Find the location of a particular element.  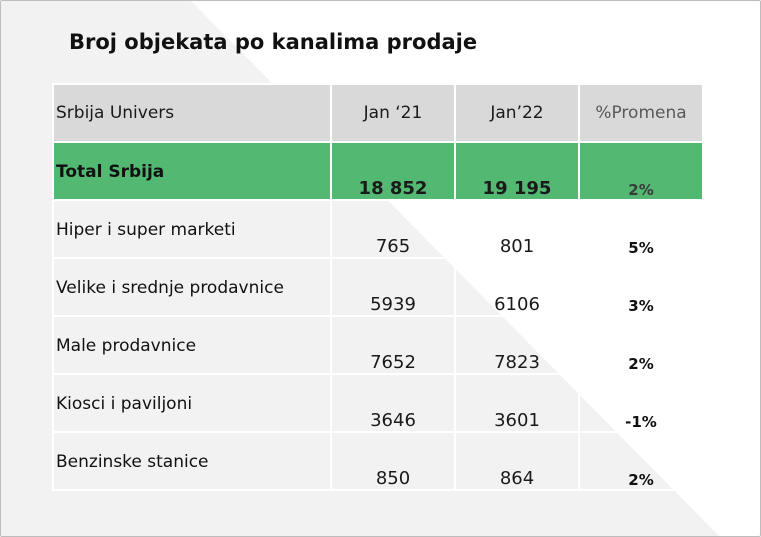

table-header-row: Srbija Univers Jan ‘21 Jan’22 %Promena is located at coordinates (378, 113).